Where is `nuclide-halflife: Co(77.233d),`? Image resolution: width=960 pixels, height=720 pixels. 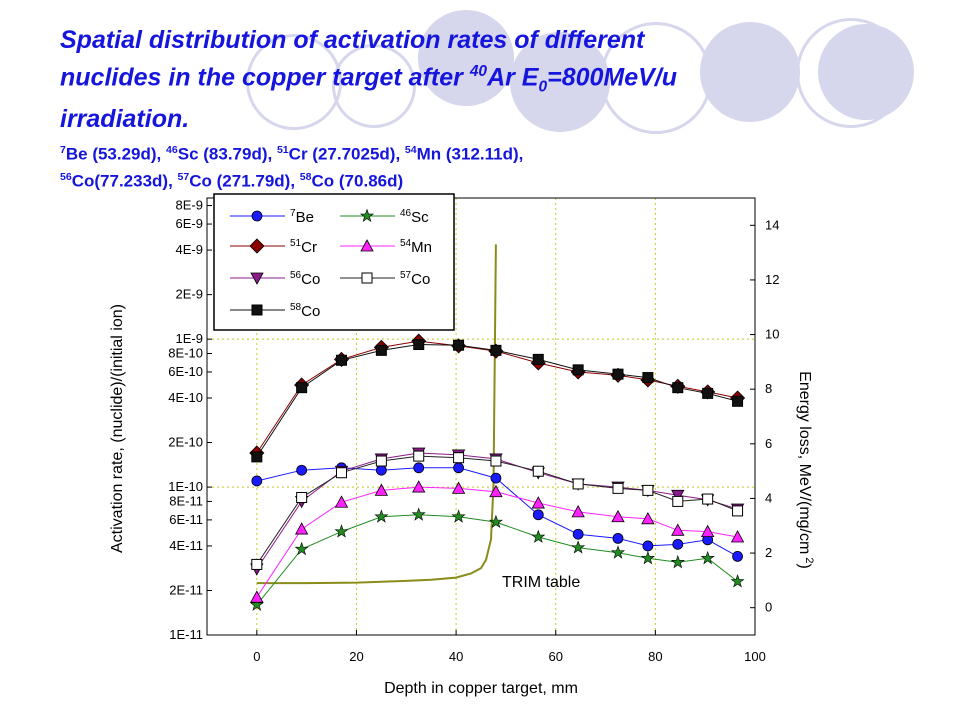 nuclide-halflife: Co(77.233d), is located at coordinates (124, 181).